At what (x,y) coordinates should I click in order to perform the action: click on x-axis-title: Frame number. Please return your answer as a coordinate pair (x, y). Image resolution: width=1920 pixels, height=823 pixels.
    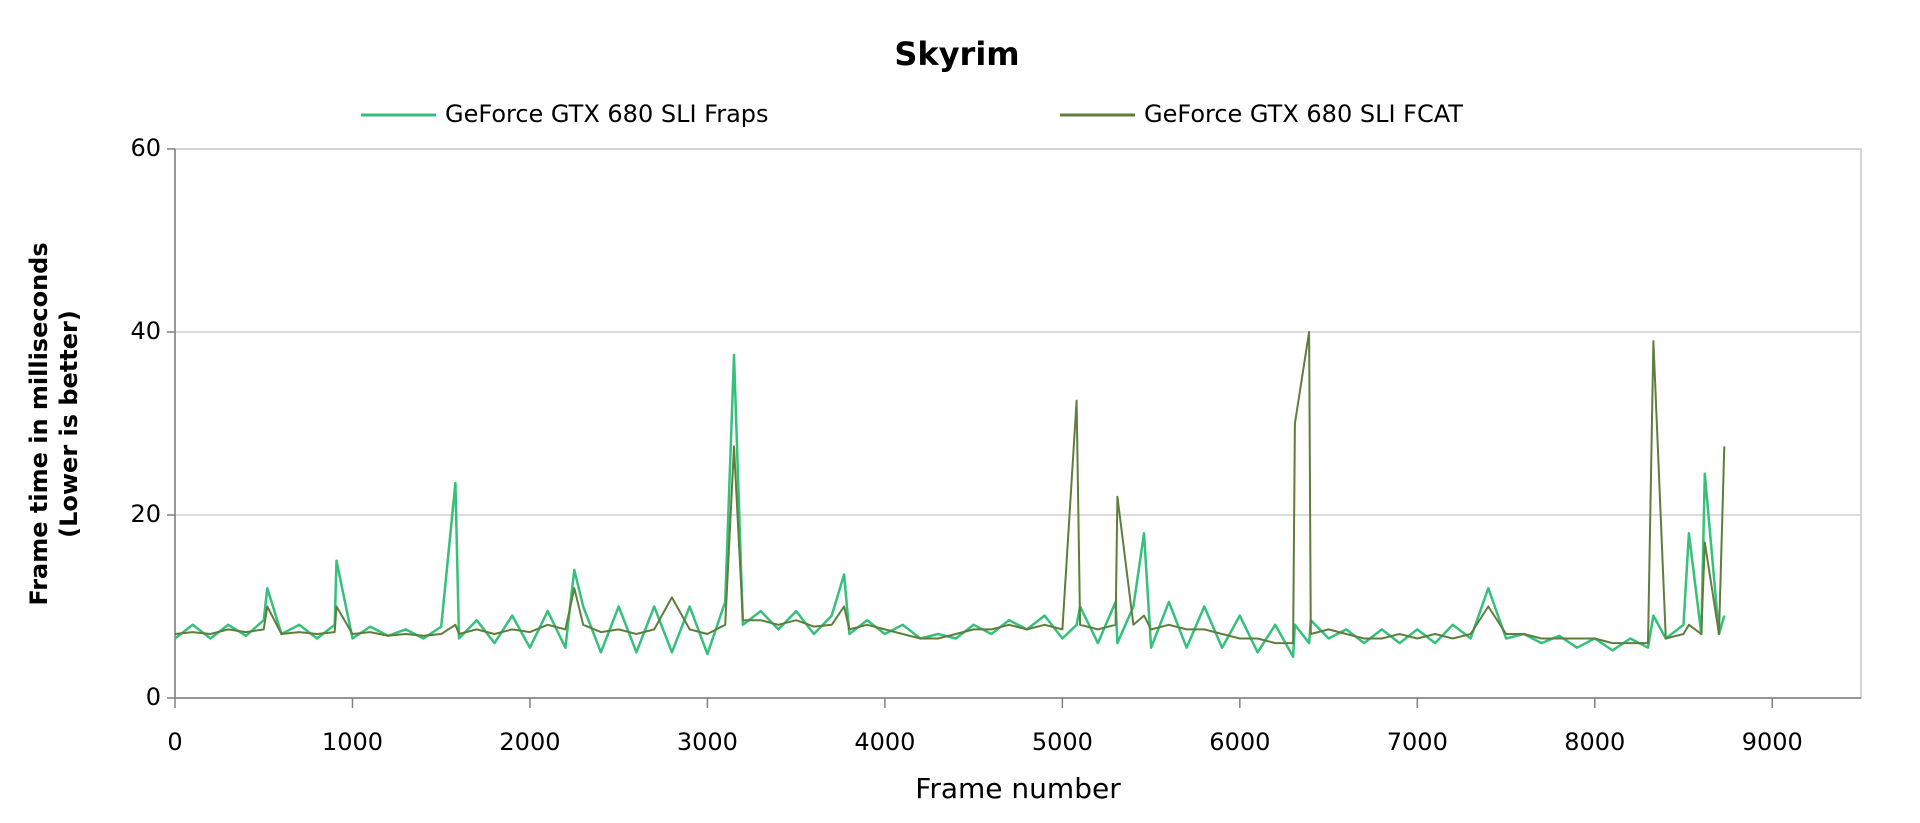
    Looking at the image, I should click on (1018, 788).